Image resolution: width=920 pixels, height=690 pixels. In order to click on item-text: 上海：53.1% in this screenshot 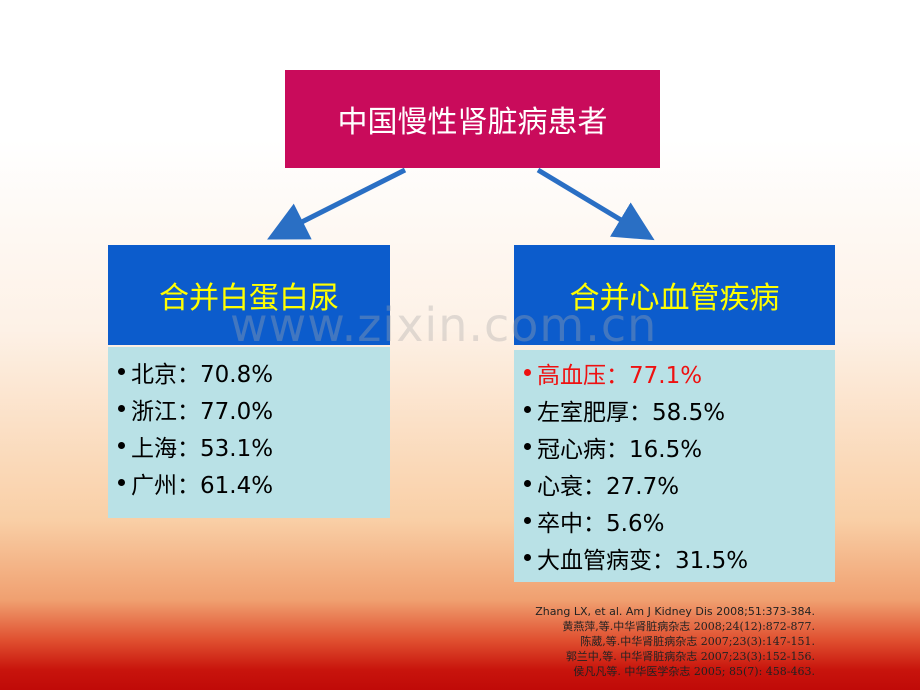, I will do `click(202, 448)`.